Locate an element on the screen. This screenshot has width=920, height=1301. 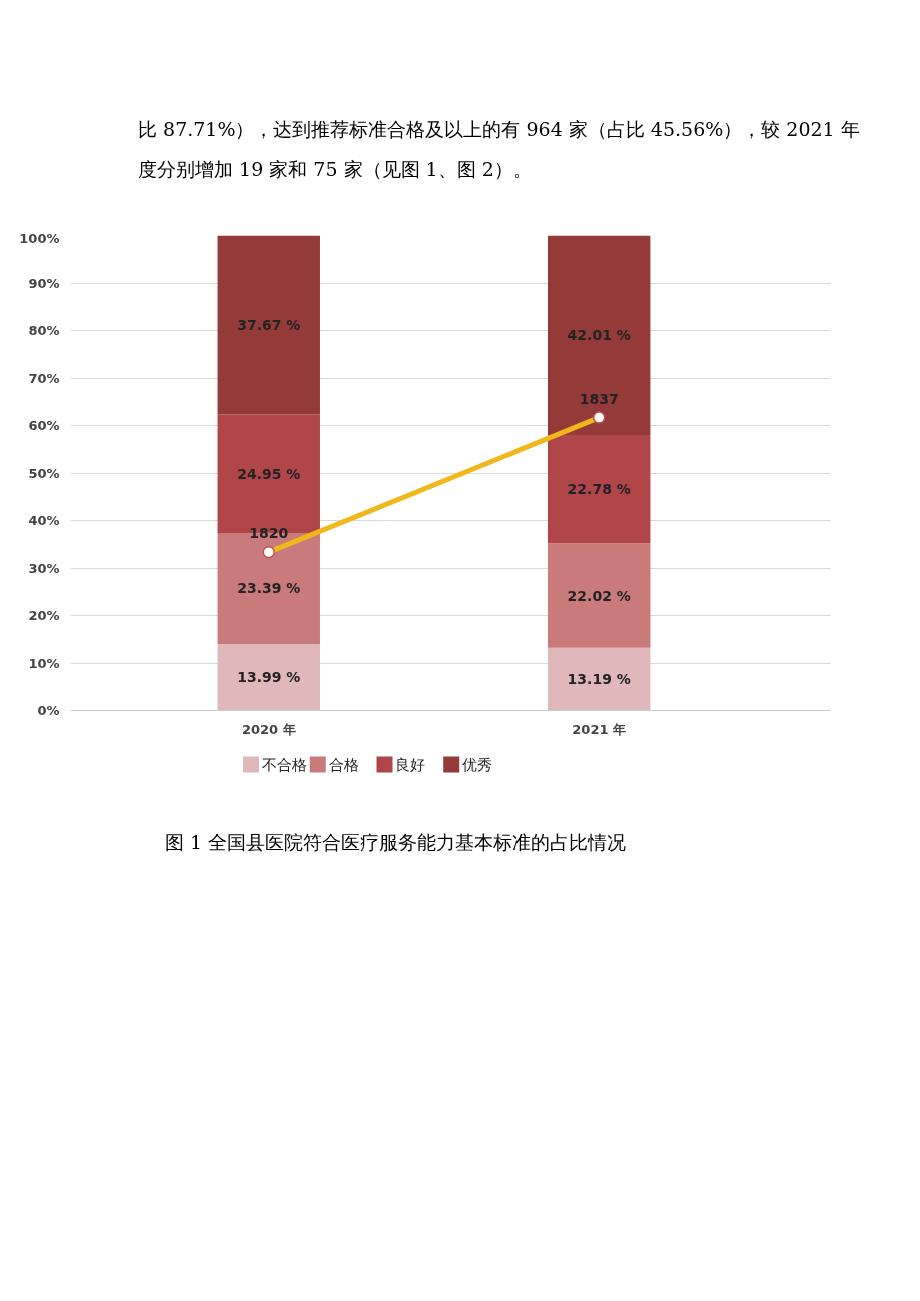
y-tick-label: 70% is located at coordinates (44, 378).